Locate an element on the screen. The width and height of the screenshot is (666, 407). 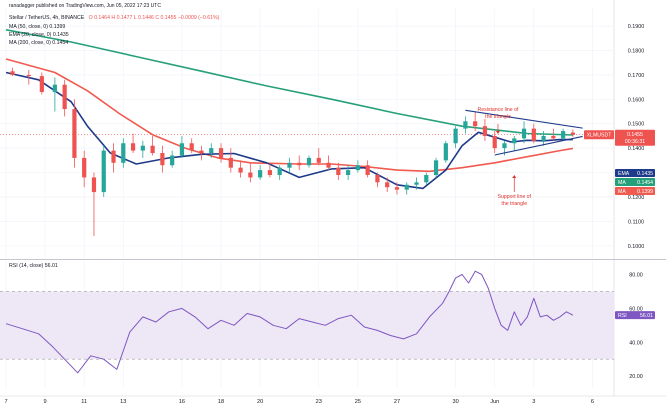
ma200-tag-value: 0.1454 is located at coordinates (645, 183).